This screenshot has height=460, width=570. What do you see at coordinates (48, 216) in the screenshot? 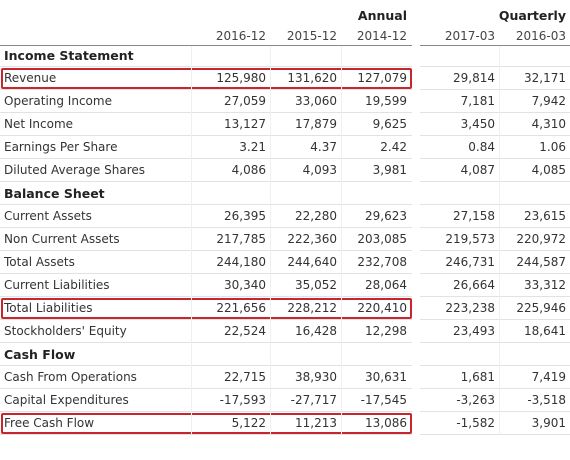
I see `row-label: Current Assets` at bounding box center [48, 216].